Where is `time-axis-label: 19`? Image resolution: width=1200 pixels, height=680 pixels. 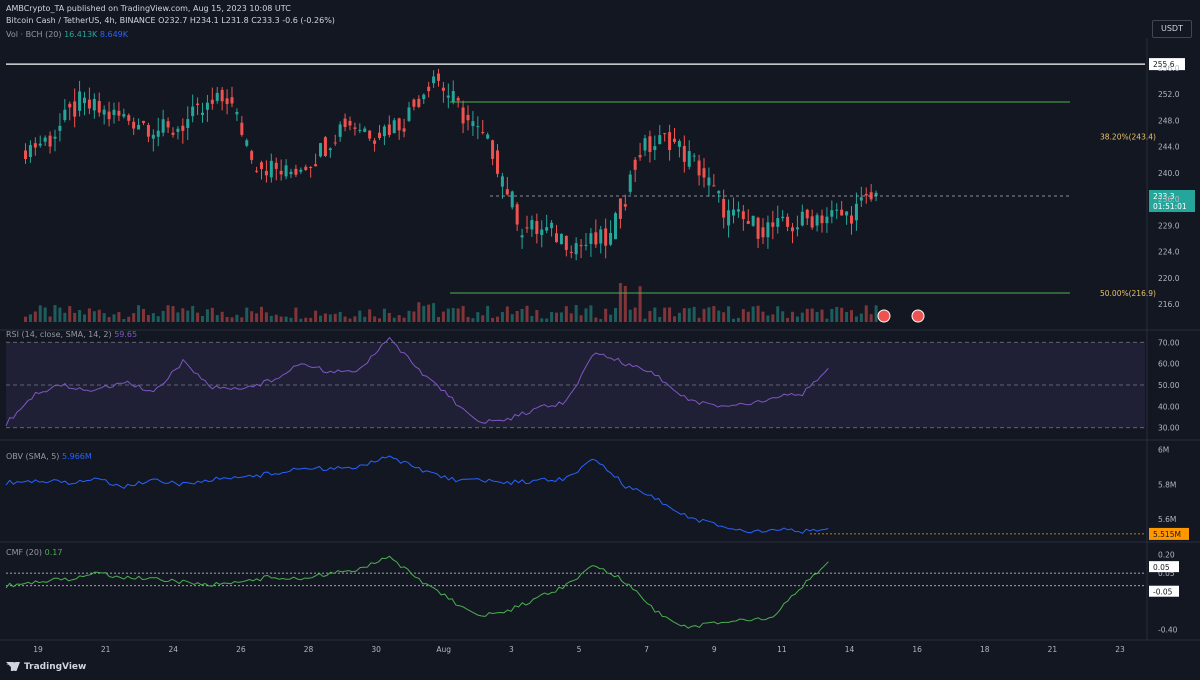 time-axis-label: 19 is located at coordinates (38, 649).